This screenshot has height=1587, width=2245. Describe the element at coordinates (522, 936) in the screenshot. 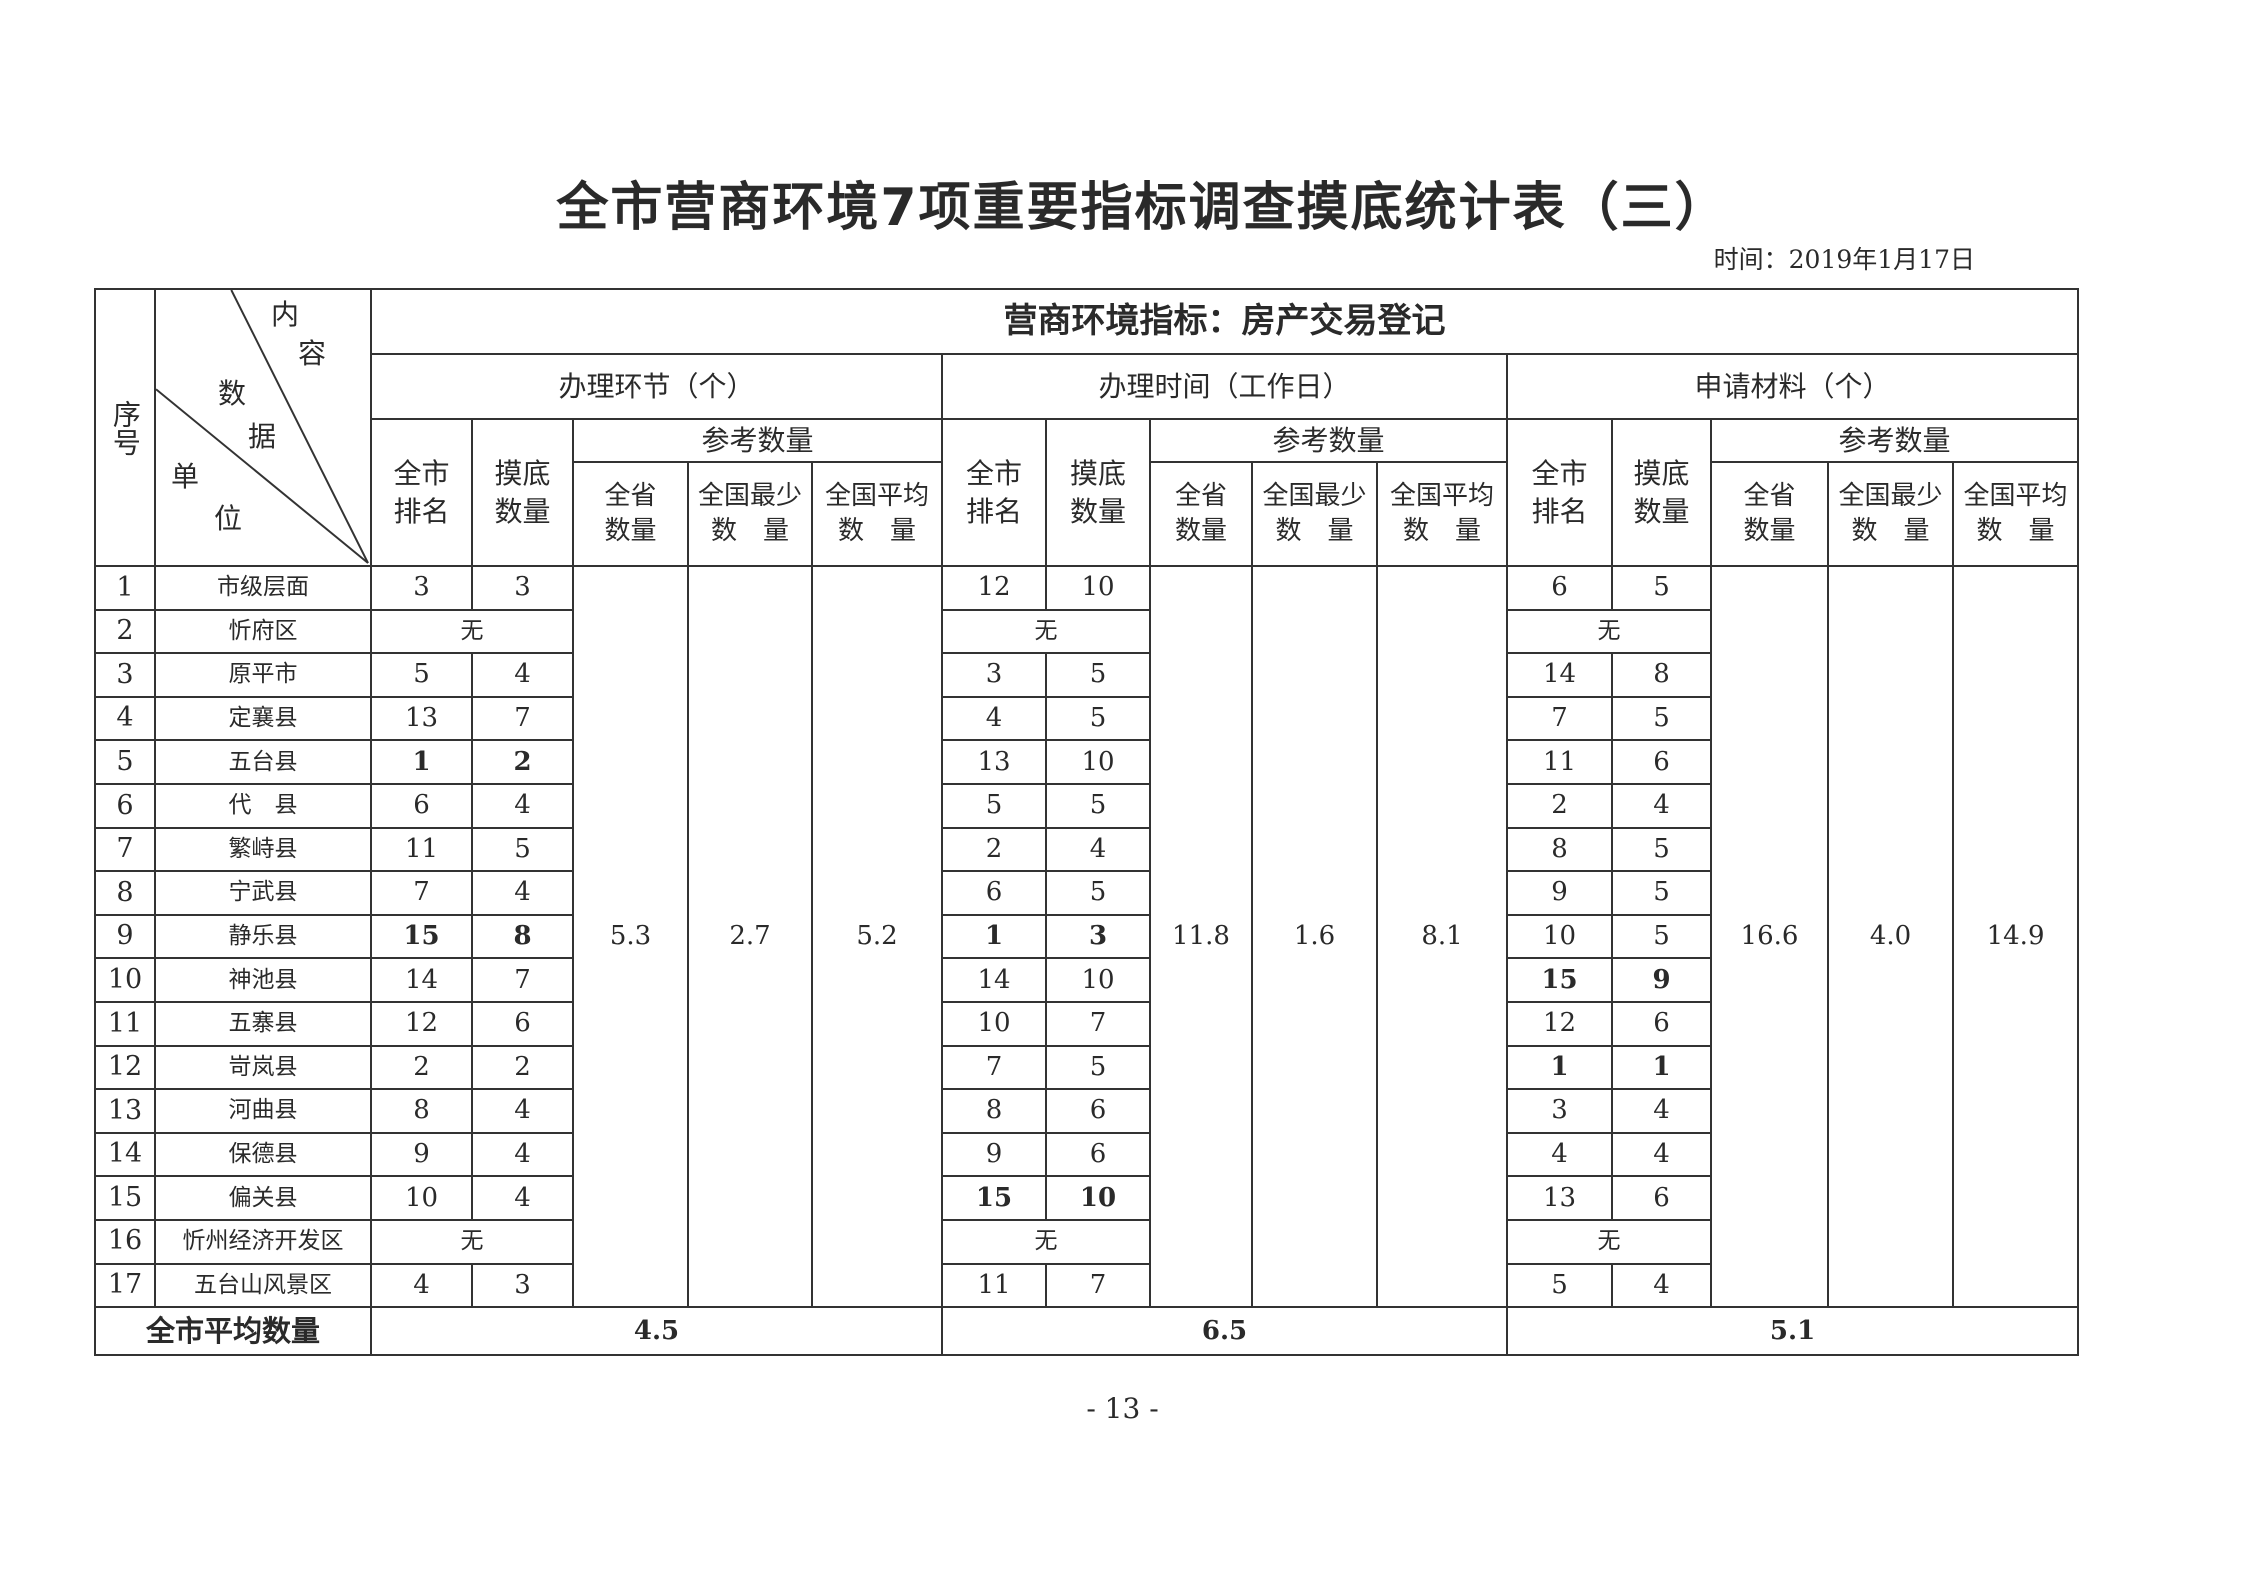

I see `row-count: 8` at that location.